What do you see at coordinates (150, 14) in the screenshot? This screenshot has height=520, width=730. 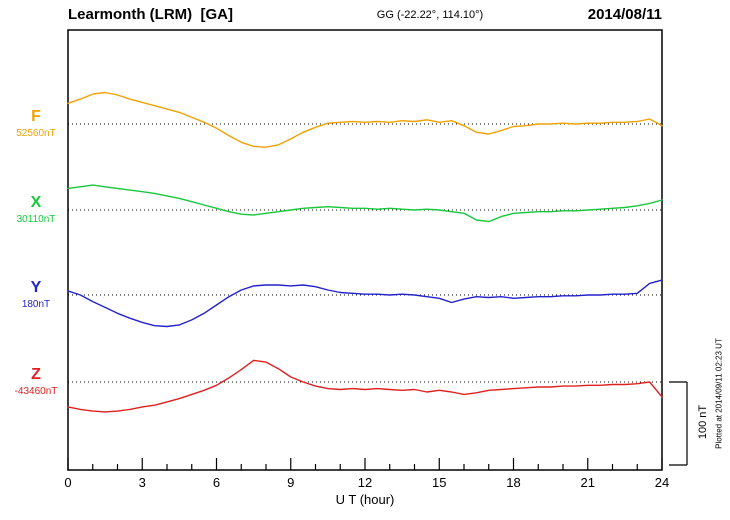 I see `station-title: Learmonth (LRM) [GA]` at bounding box center [150, 14].